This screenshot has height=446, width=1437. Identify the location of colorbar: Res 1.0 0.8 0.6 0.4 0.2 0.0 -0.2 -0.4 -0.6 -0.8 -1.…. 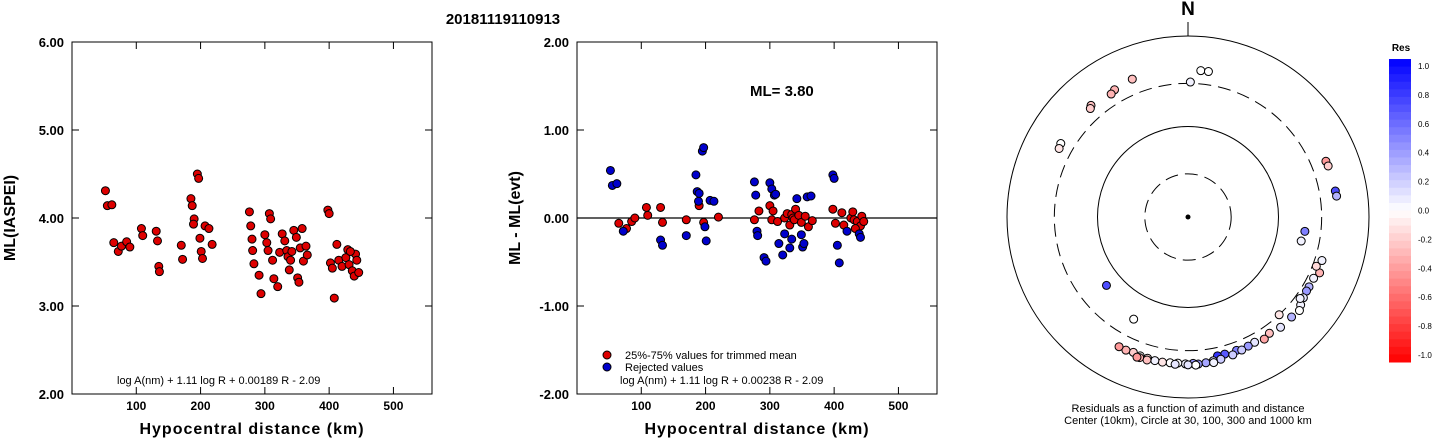
(1410, 203).